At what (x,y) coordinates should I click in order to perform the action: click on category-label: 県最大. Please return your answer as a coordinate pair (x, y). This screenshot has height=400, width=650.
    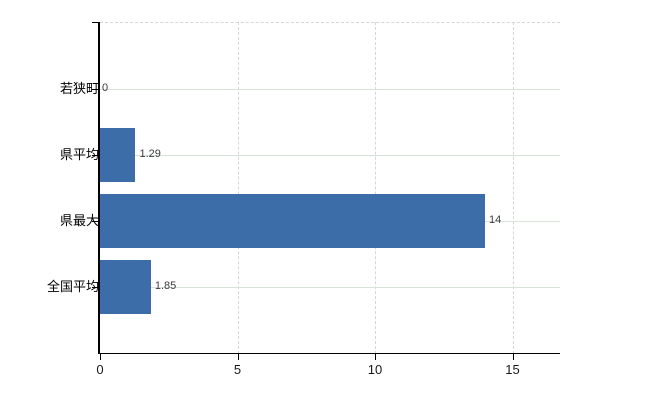
    Looking at the image, I should click on (79, 220).